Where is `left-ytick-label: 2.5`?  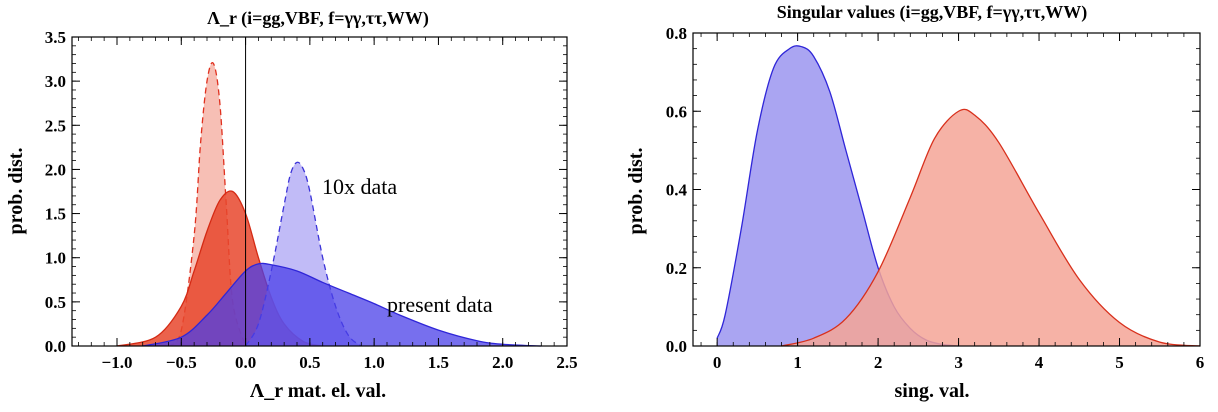
left-ytick-label: 2.5 is located at coordinates (55, 125).